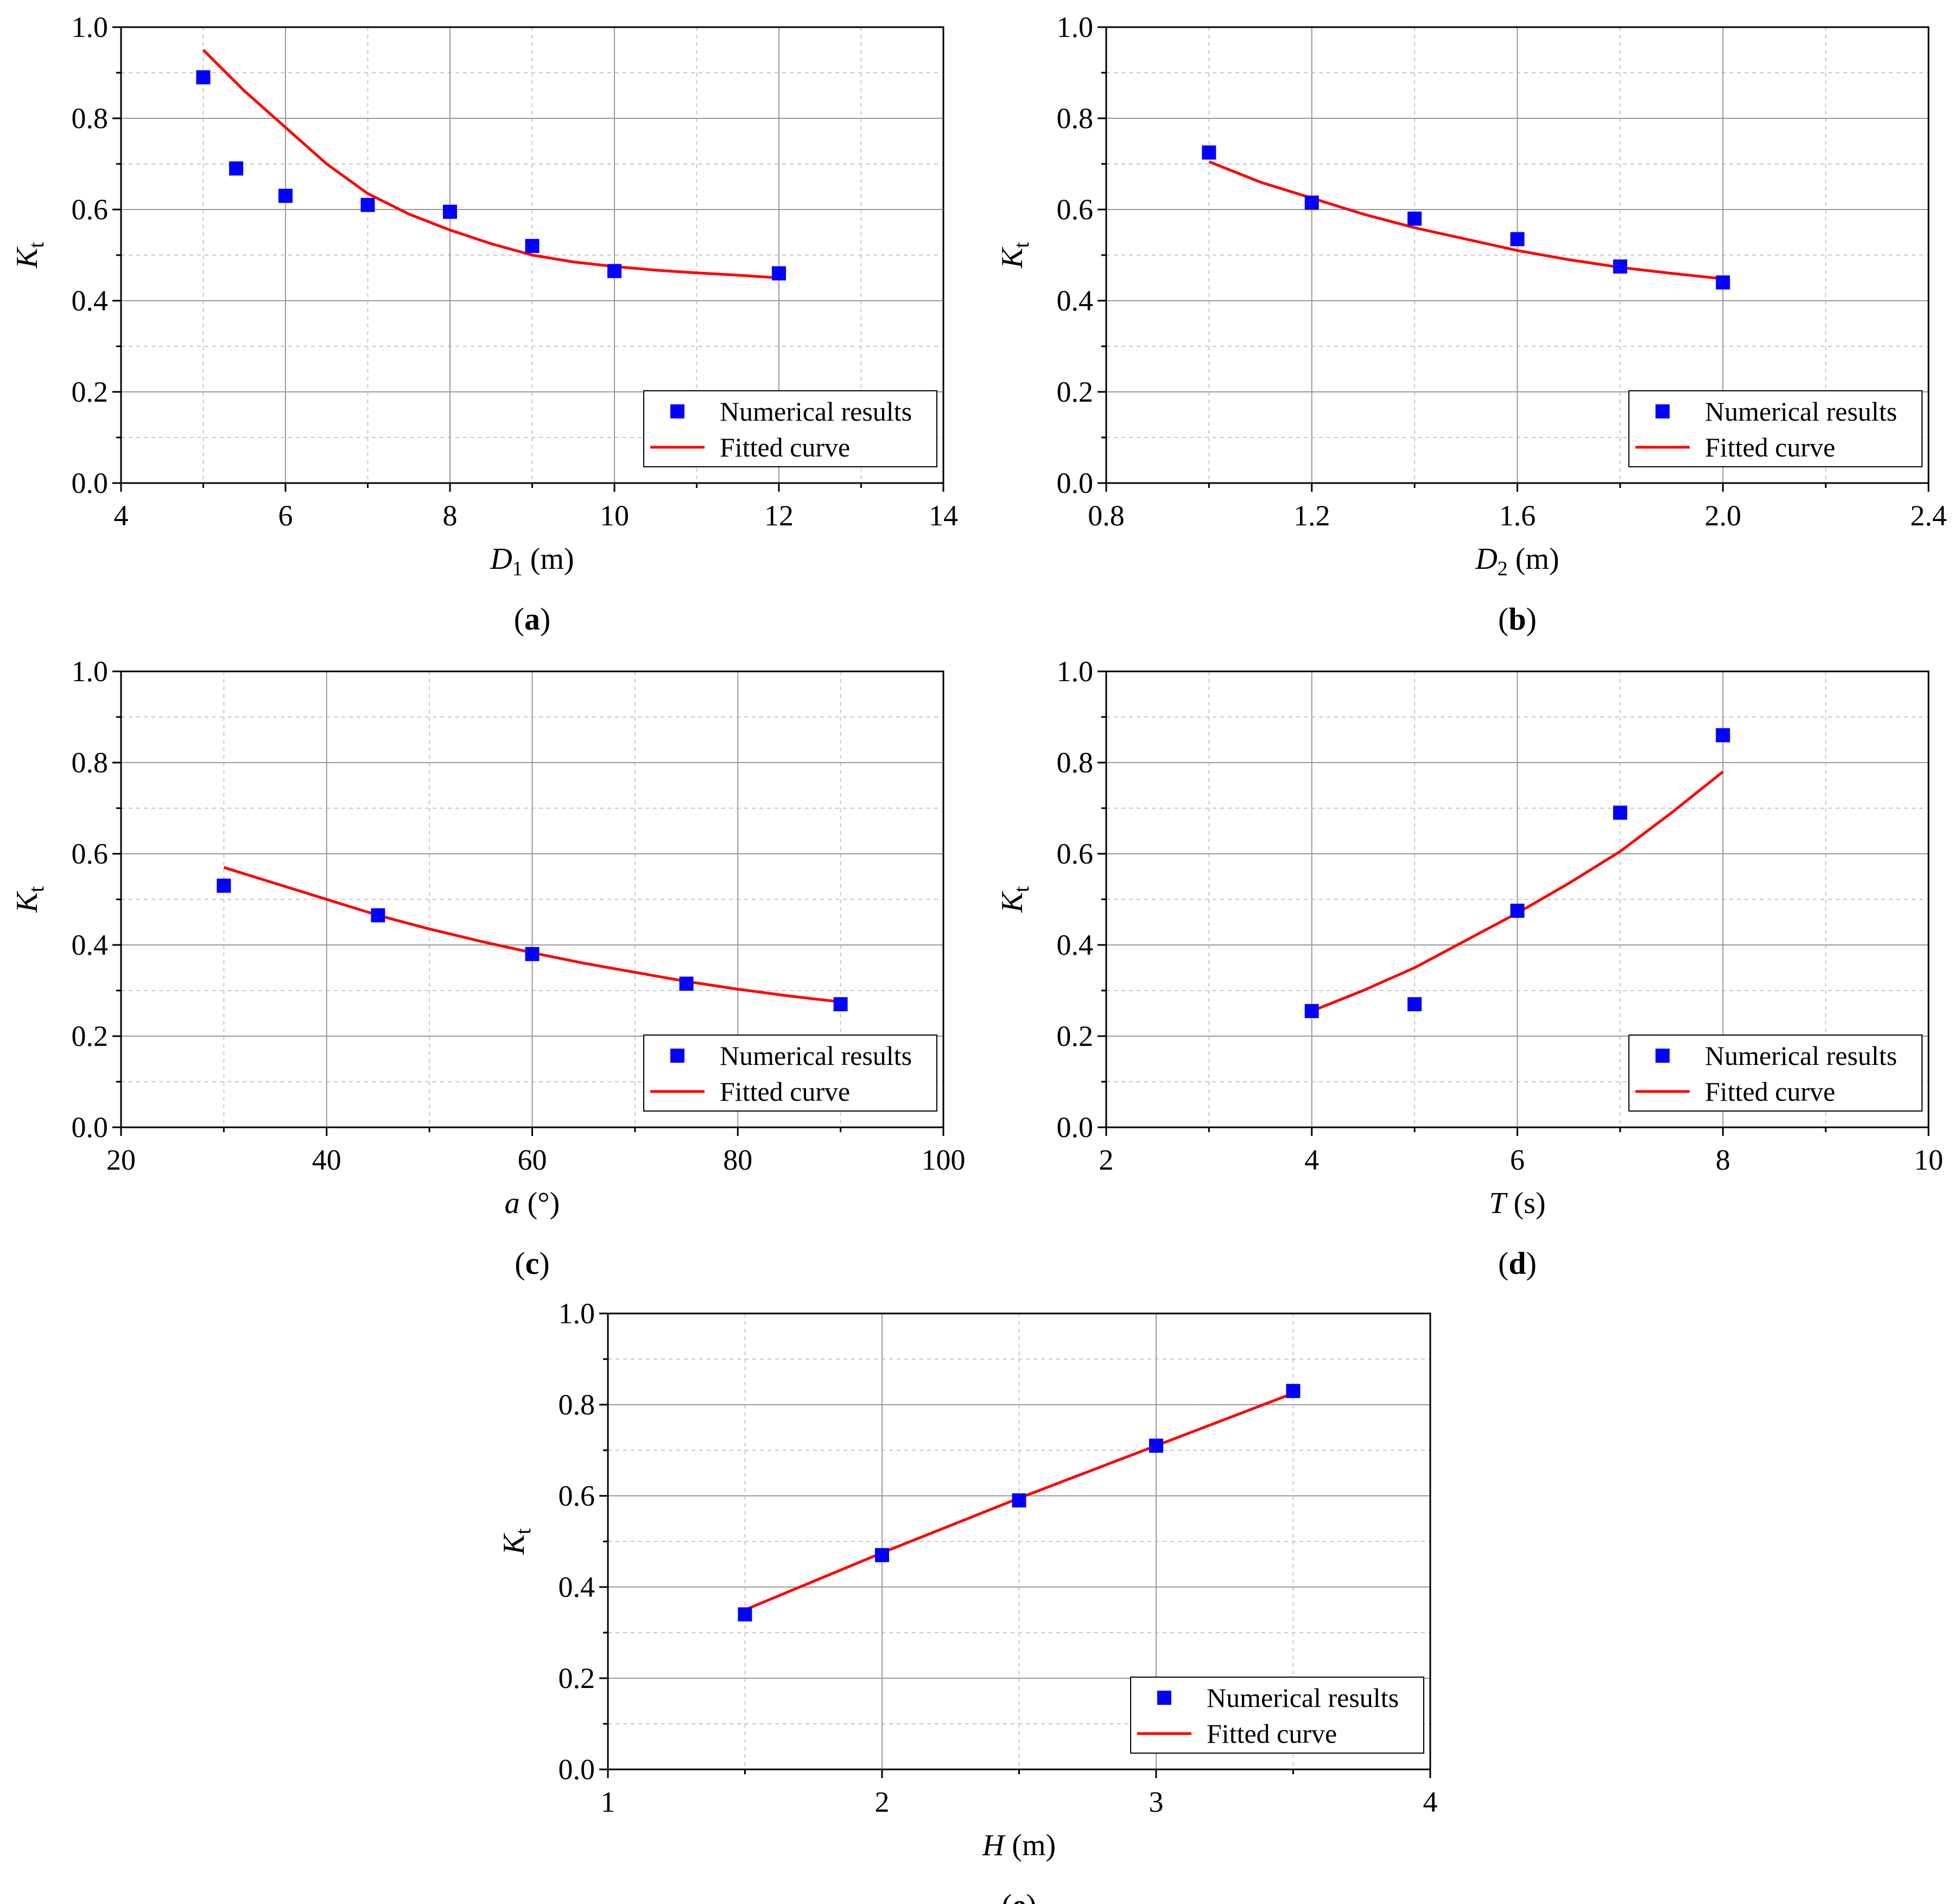 The width and height of the screenshot is (1960, 1904). Describe the element at coordinates (501, 559) in the screenshot. I see `x-axis-var: D` at that location.